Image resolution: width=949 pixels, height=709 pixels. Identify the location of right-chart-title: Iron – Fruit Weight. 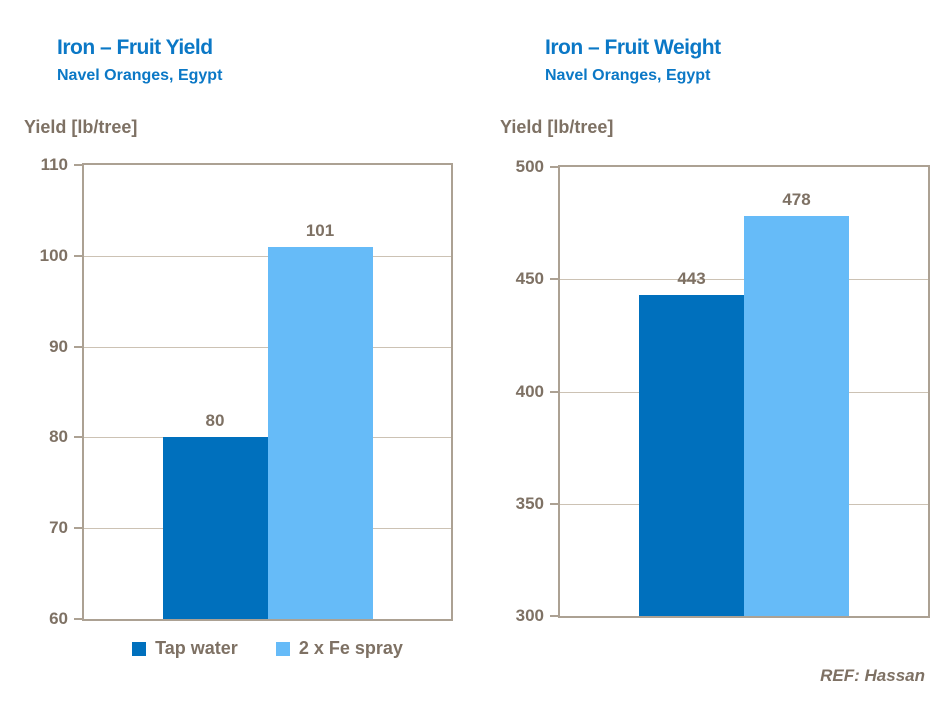
(633, 47).